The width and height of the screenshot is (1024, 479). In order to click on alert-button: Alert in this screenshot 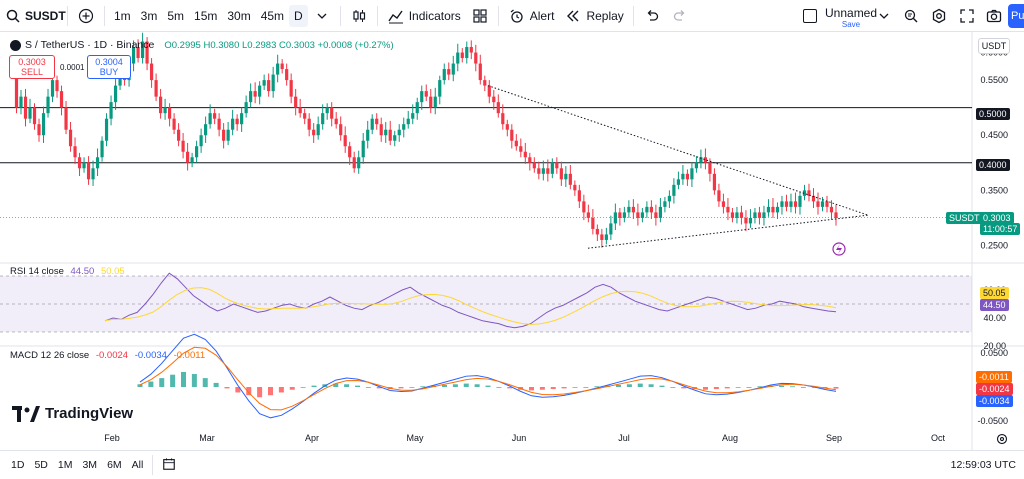, I will do `click(531, 16)`.